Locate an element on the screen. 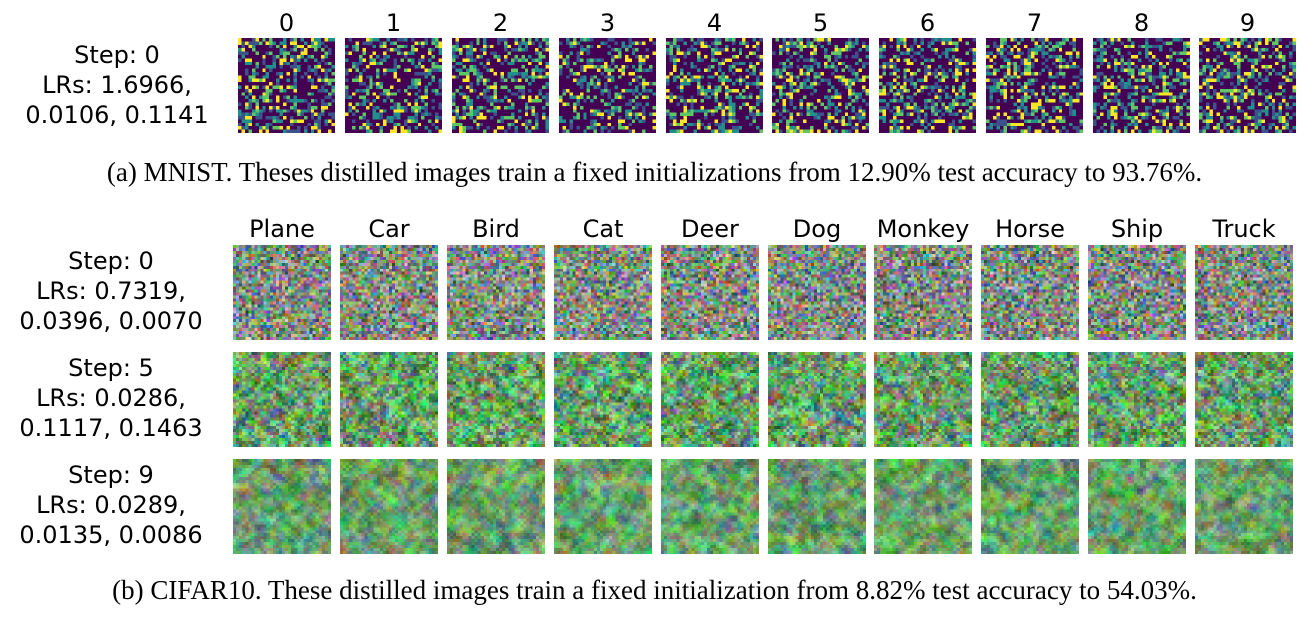 The image size is (1309, 623). cifar-row-label: Step: 5 LRs: 0.0286, 0.1117, 0.1463 is located at coordinates (111, 398).